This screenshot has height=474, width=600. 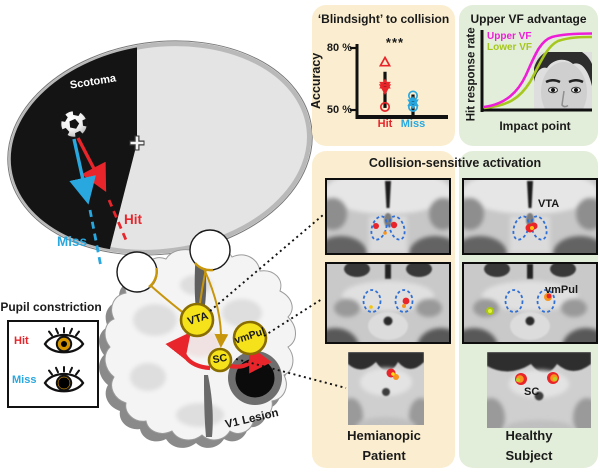 I want to click on ytick-50: 50 %, so click(x=339, y=110).